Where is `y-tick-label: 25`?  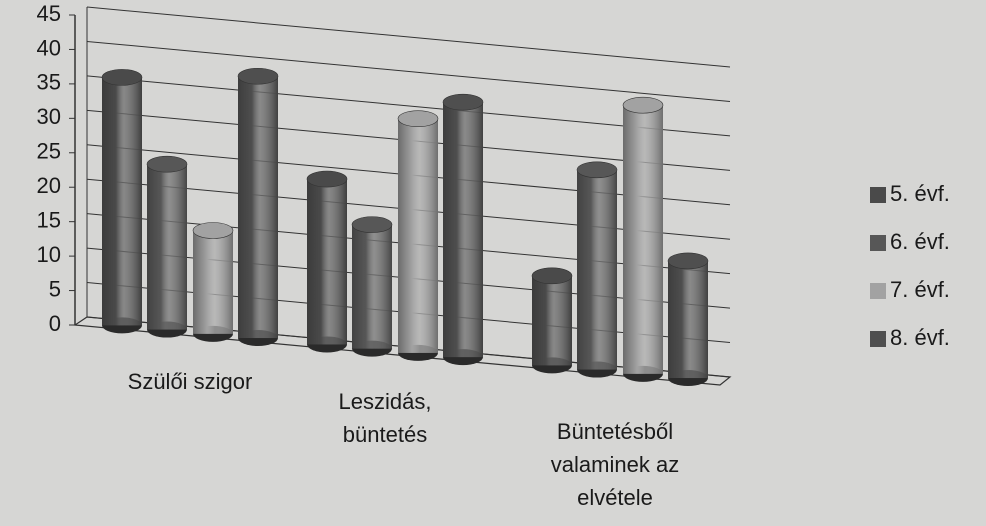
y-tick-label: 25 is located at coordinates (49, 151).